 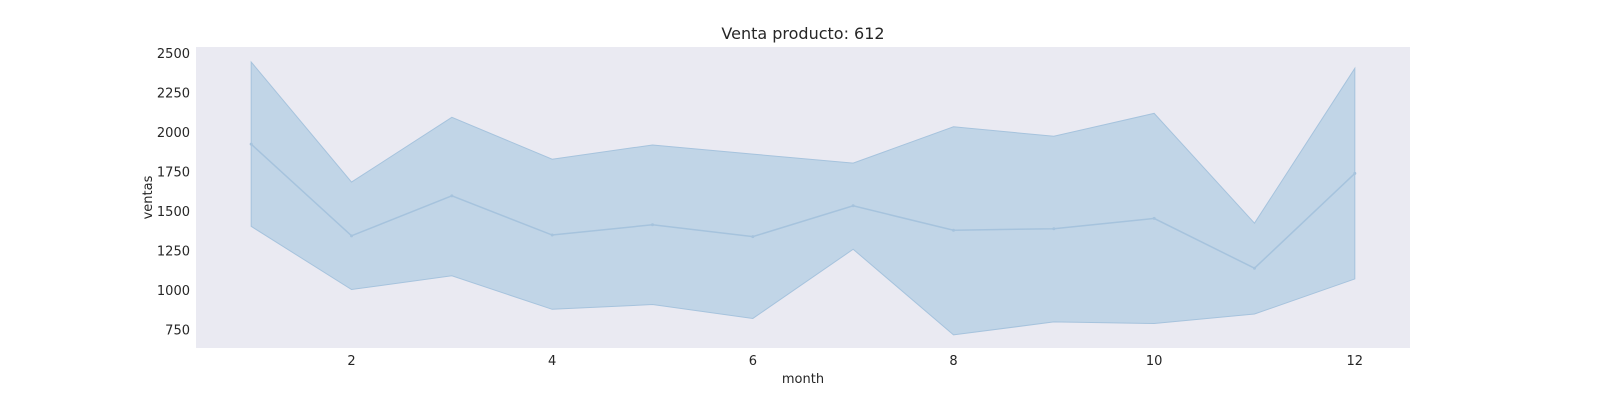 What do you see at coordinates (173, 251) in the screenshot?
I see `y-tick-label: 1250` at bounding box center [173, 251].